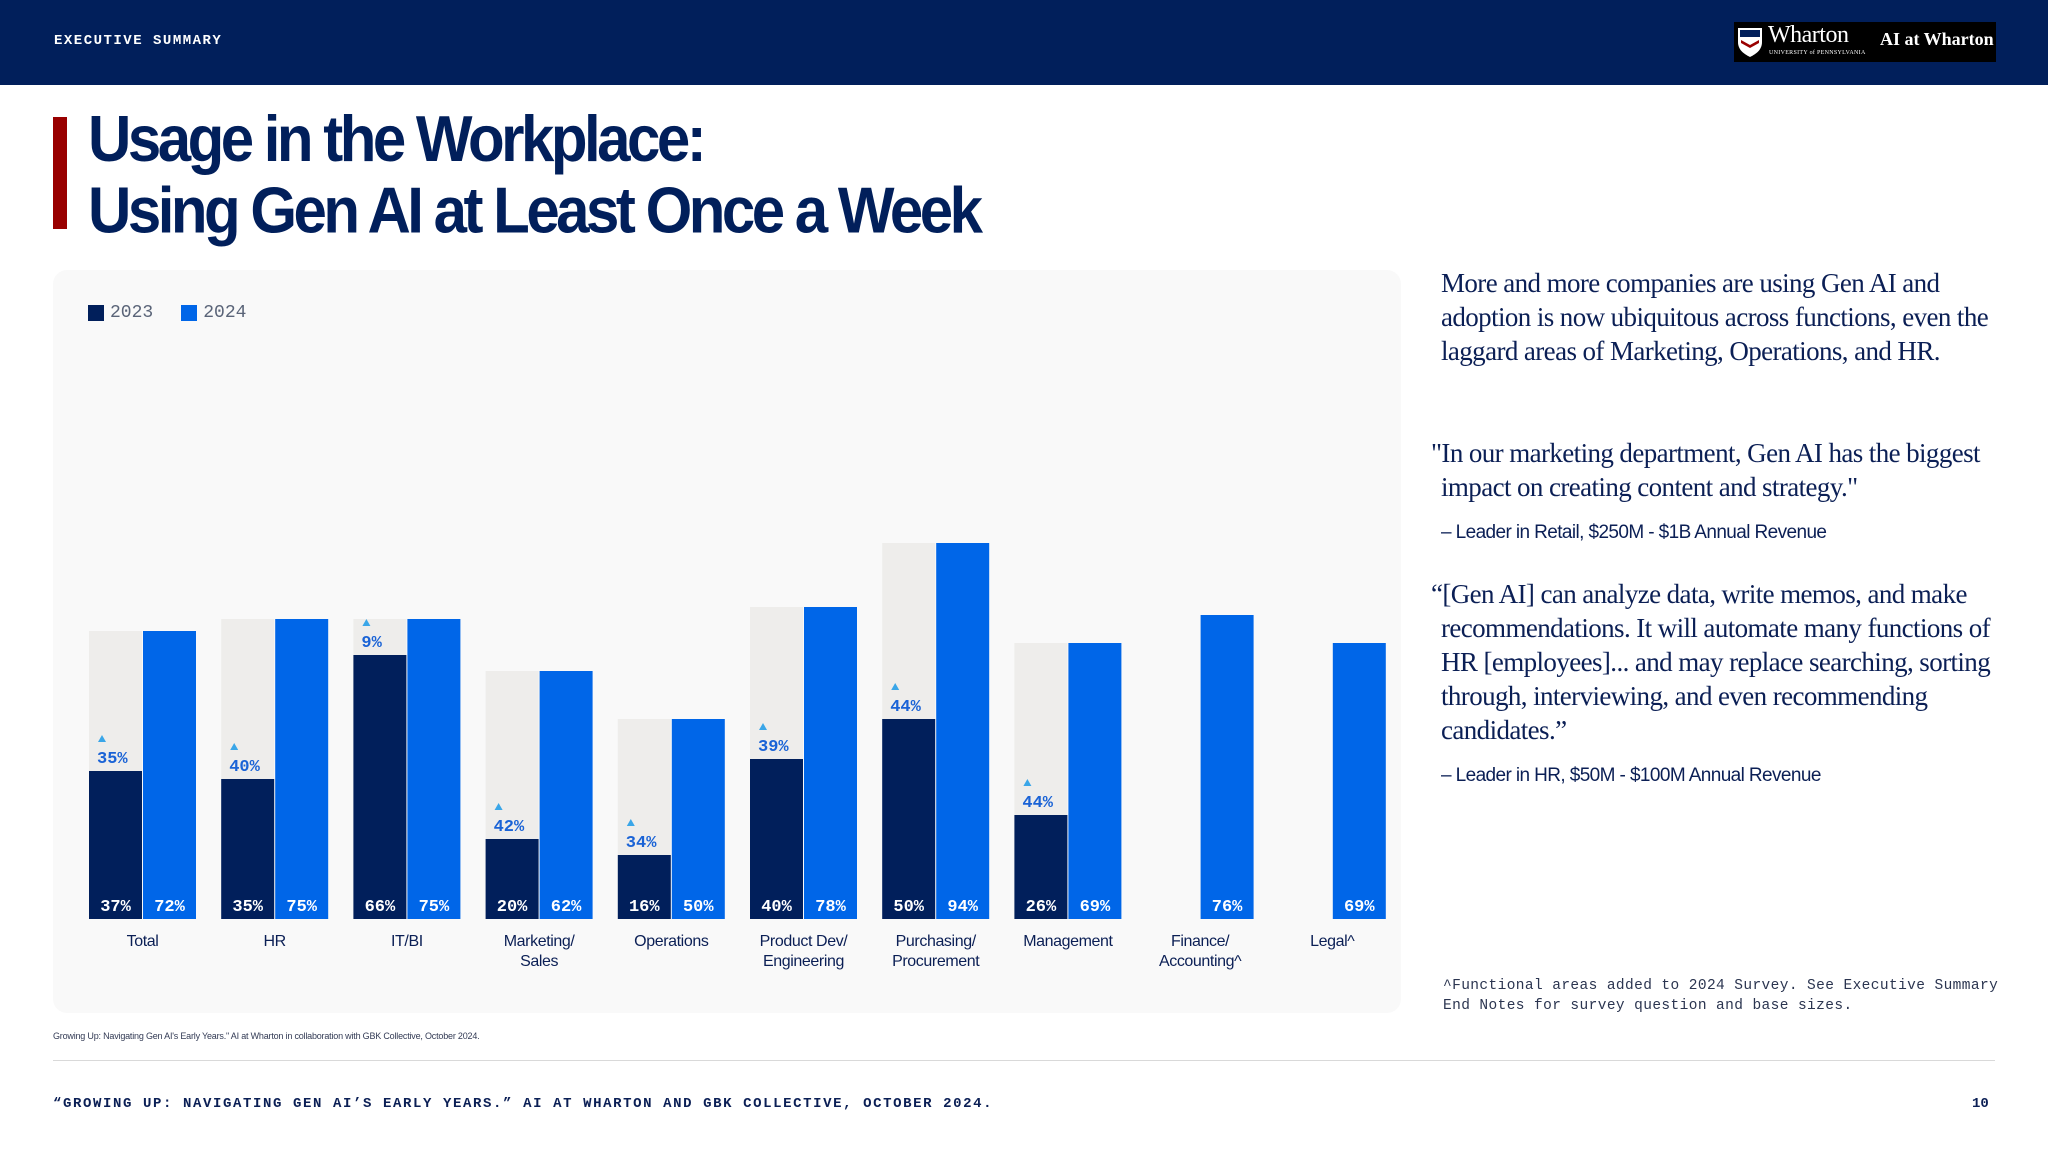  What do you see at coordinates (1332, 941) in the screenshot?
I see `category-label-legal: Legal^` at bounding box center [1332, 941].